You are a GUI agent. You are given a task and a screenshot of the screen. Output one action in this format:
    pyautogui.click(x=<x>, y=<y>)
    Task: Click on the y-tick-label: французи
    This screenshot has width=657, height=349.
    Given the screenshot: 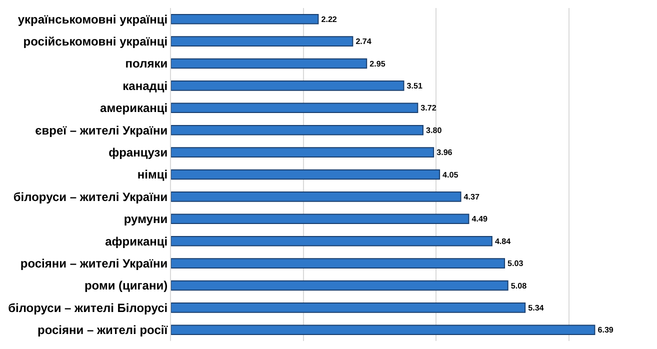 What is the action you would take?
    pyautogui.click(x=138, y=153)
    